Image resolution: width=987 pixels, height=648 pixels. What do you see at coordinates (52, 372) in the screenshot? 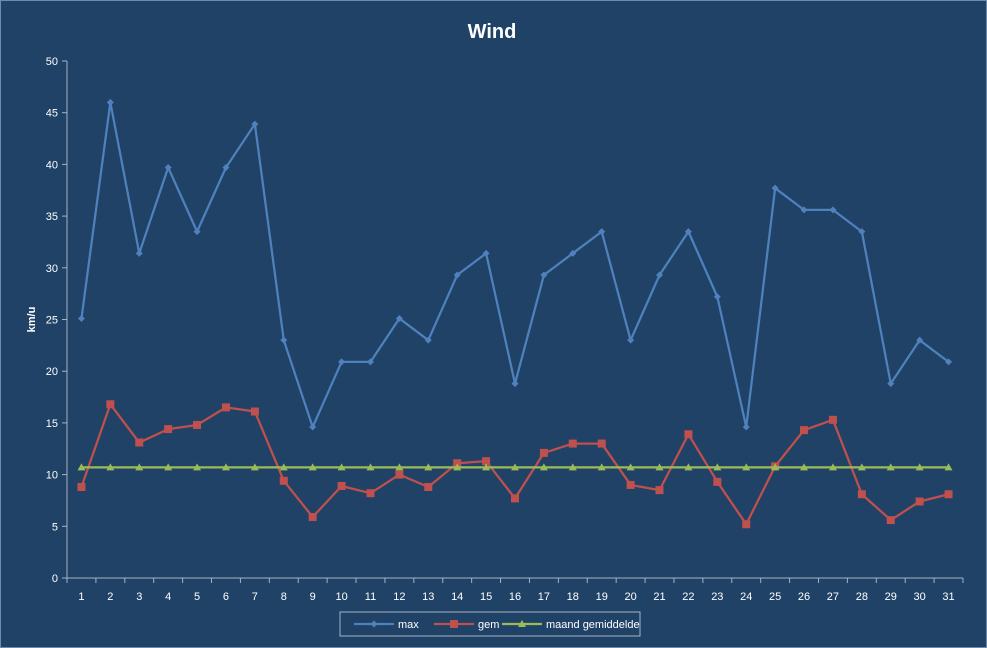
I see `y-tick-label: 20` at bounding box center [52, 372].